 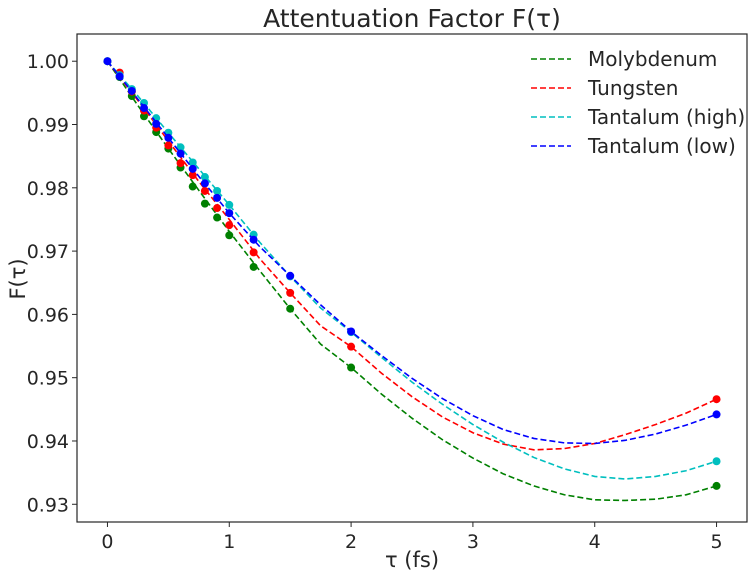 What do you see at coordinates (661, 146) in the screenshot?
I see `legend-label: Tantalum (low)` at bounding box center [661, 146].